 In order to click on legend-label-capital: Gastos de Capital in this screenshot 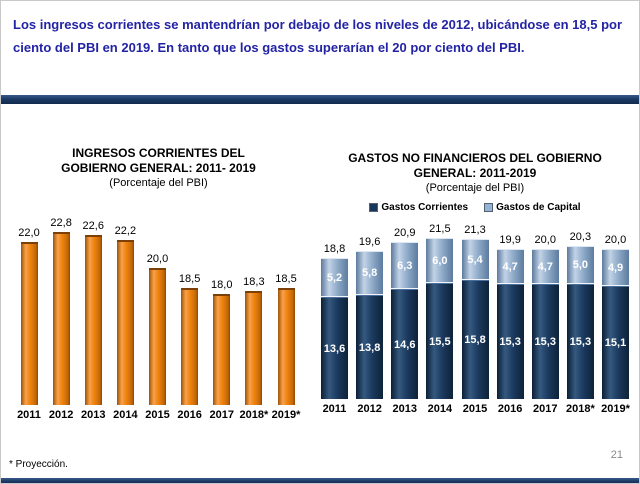, I will do `click(538, 207)`.